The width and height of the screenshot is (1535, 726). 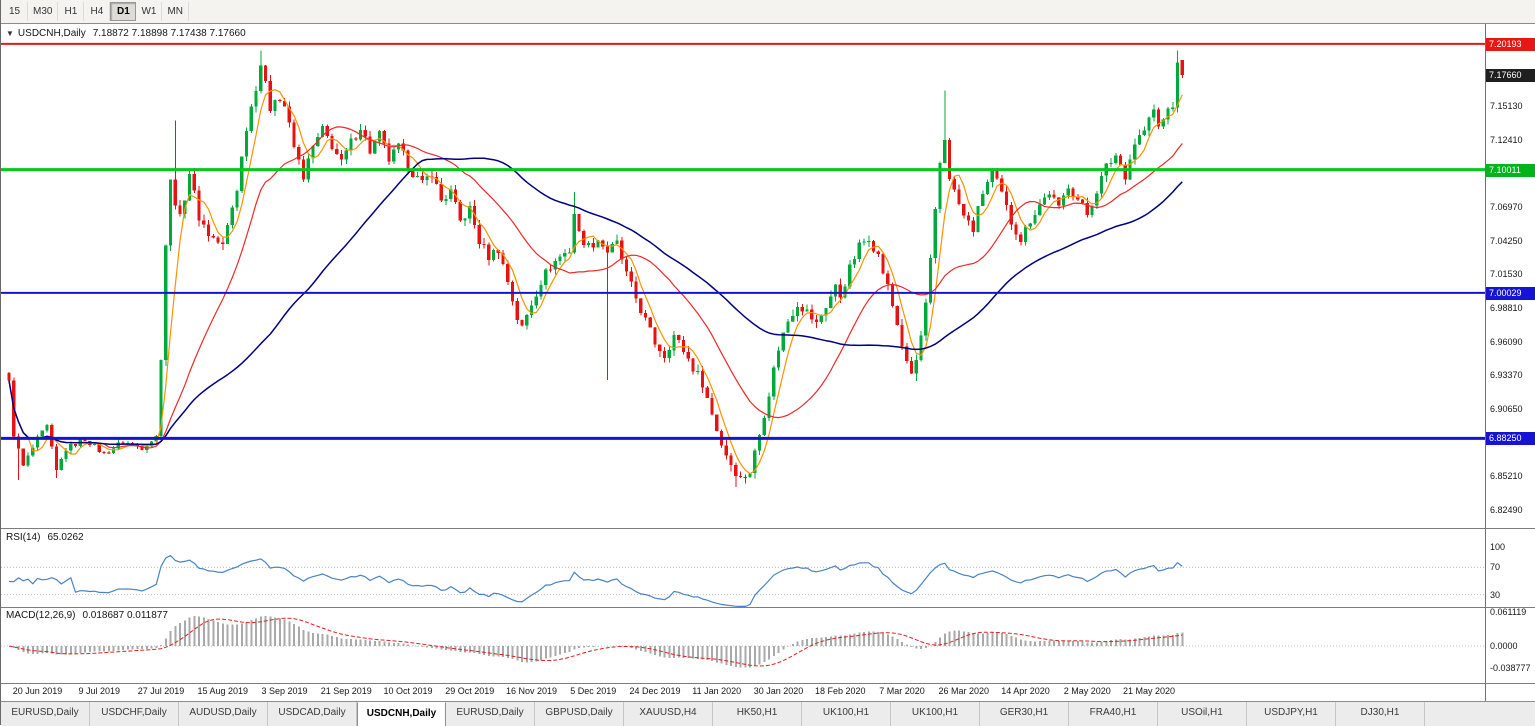 What do you see at coordinates (778, 691) in the screenshot?
I see `date-axis-tick: 30 Jan 2020` at bounding box center [778, 691].